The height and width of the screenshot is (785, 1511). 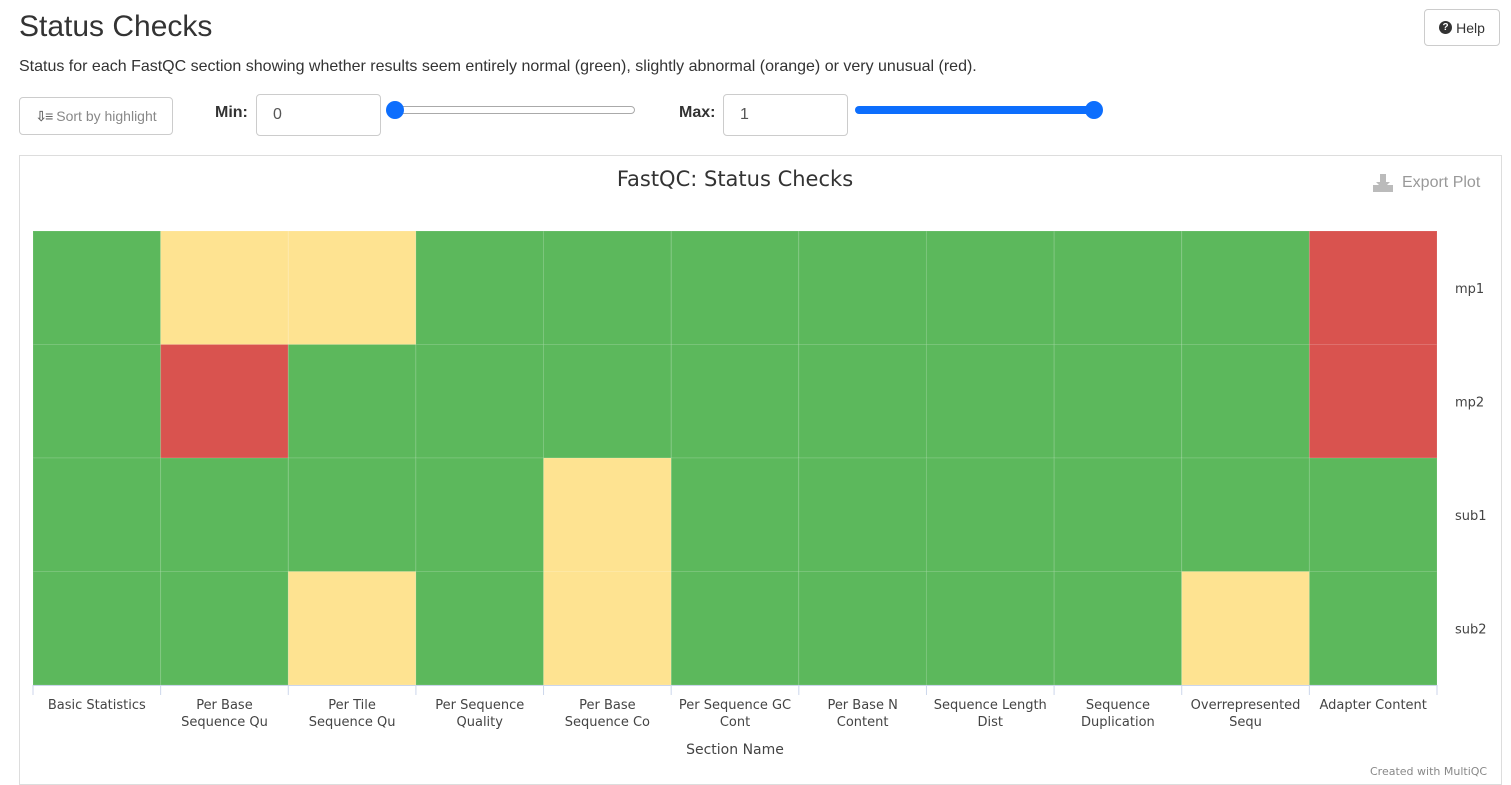 I want to click on x-tick-label: Per Base Sequence Co, so click(x=607, y=714).